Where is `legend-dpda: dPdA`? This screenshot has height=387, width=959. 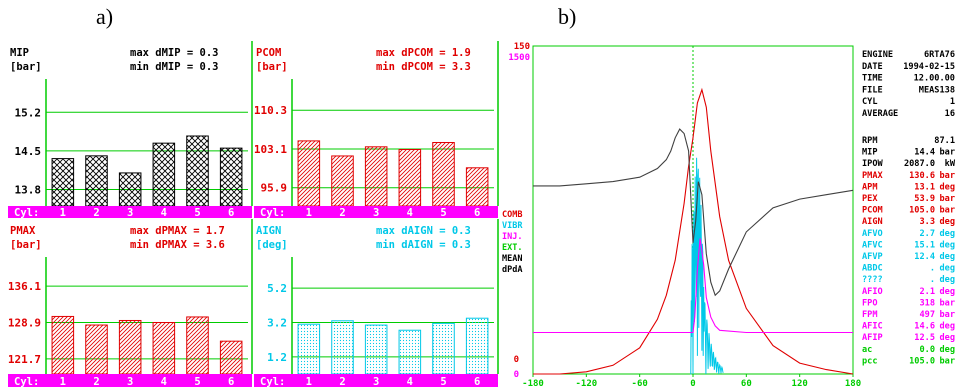
legend-dpda: dPdA is located at coordinates (512, 270).